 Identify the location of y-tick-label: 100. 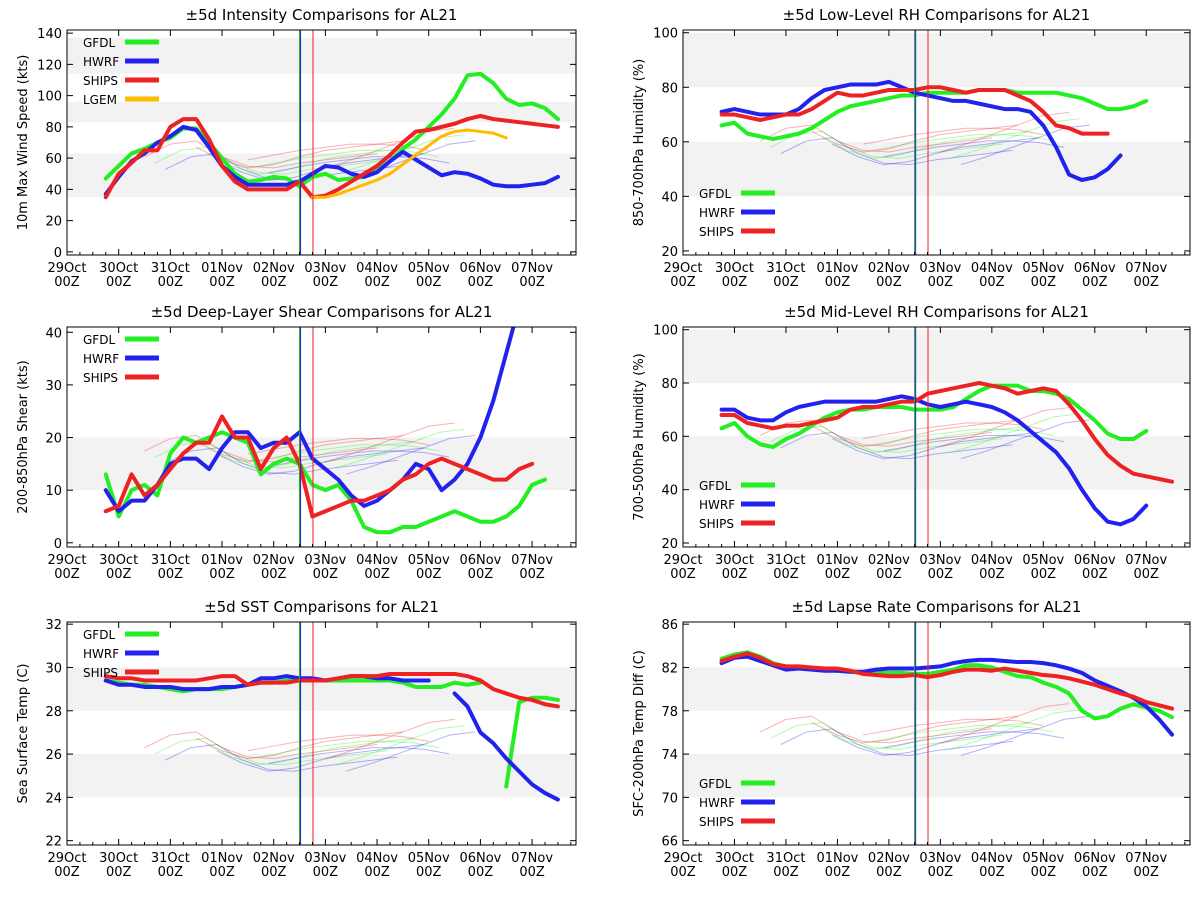
(49, 97).